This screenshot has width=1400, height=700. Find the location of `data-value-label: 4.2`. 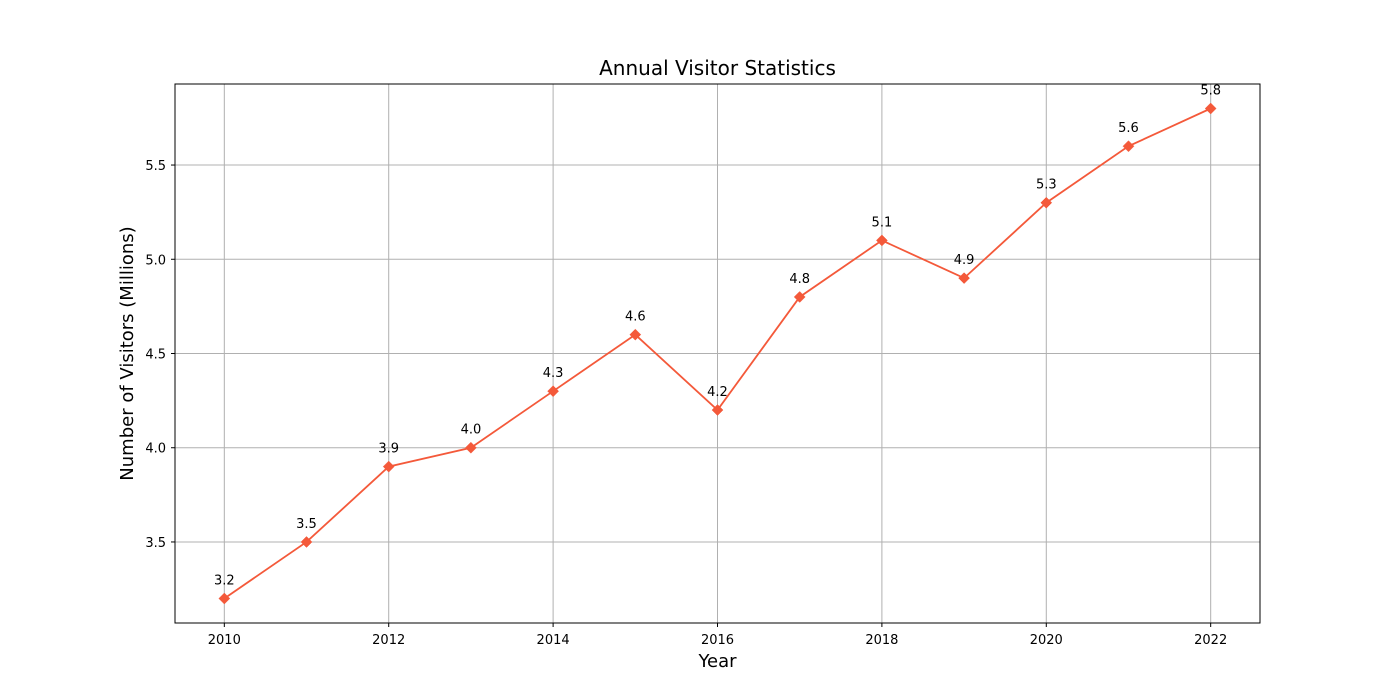

data-value-label: 4.2 is located at coordinates (717, 392).